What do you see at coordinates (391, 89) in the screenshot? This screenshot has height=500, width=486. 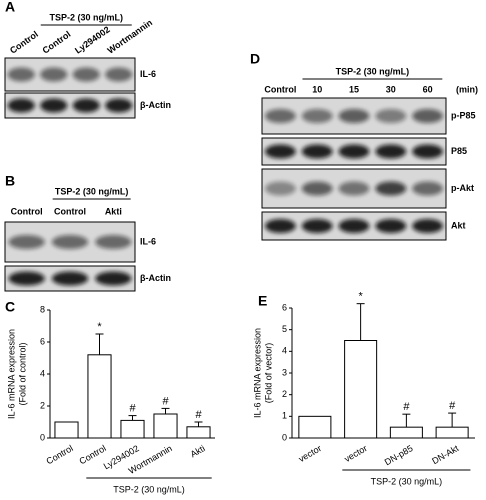 I see `lane-label: 30` at bounding box center [391, 89].